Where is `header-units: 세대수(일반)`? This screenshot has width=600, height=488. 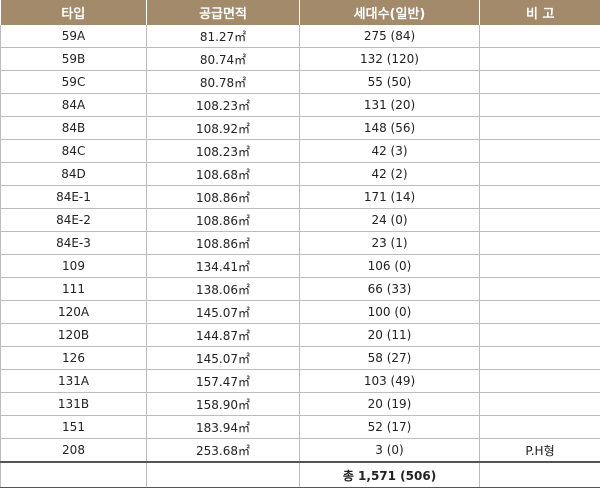 header-units: 세대수(일반) is located at coordinates (390, 12).